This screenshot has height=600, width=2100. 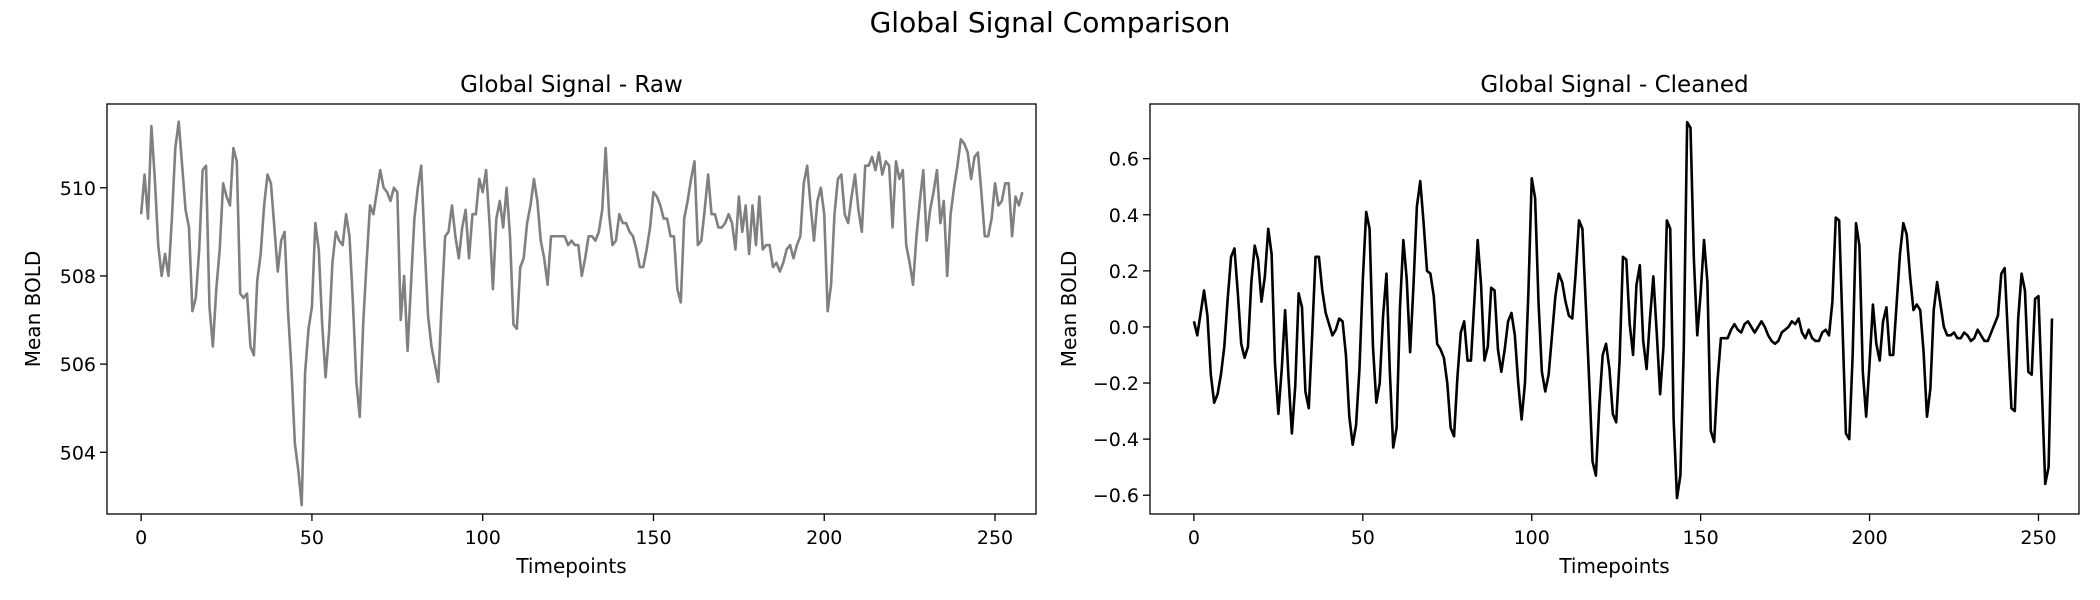 I want to click on chart-title: Global Signal - Raw, so click(x=571, y=85).